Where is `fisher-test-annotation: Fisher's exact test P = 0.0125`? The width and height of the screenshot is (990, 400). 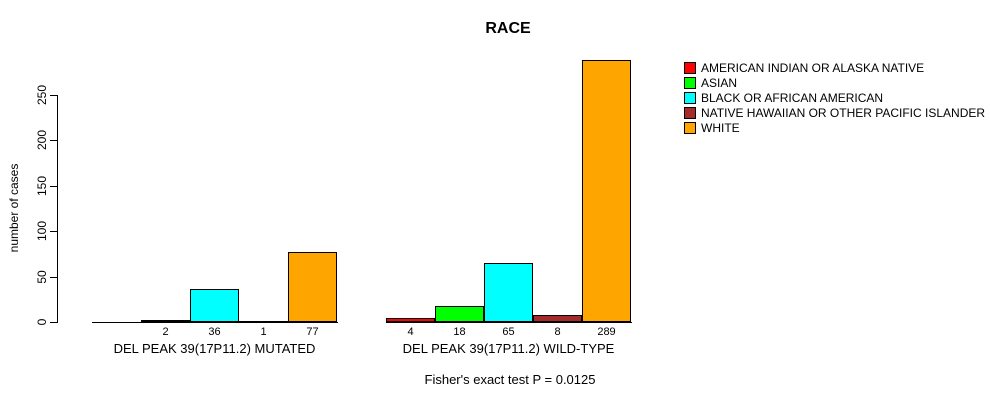
fisher-test-annotation: Fisher's exact test P = 0.0125 is located at coordinates (510, 379).